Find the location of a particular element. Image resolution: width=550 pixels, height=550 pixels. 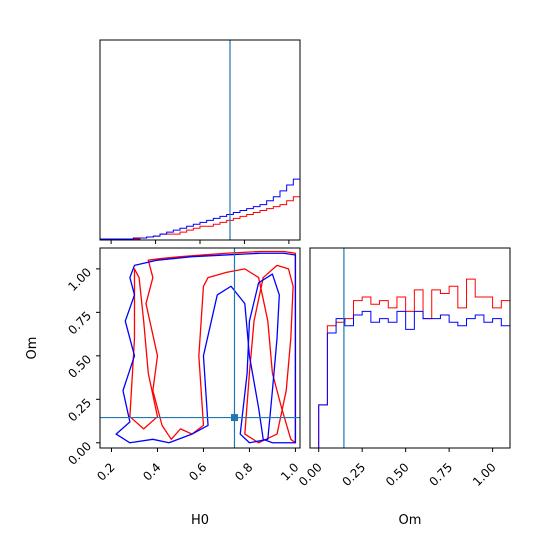

contour-xtick-label-1: 0.4 is located at coordinates (151, 471).